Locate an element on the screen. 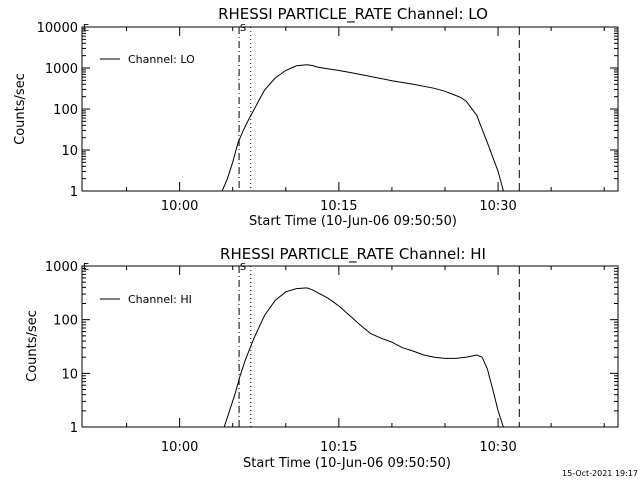 The width and height of the screenshot is (640, 480). chart-title-lo: RHESSI PARTICLE_RATE Channel: LO is located at coordinates (353, 14).